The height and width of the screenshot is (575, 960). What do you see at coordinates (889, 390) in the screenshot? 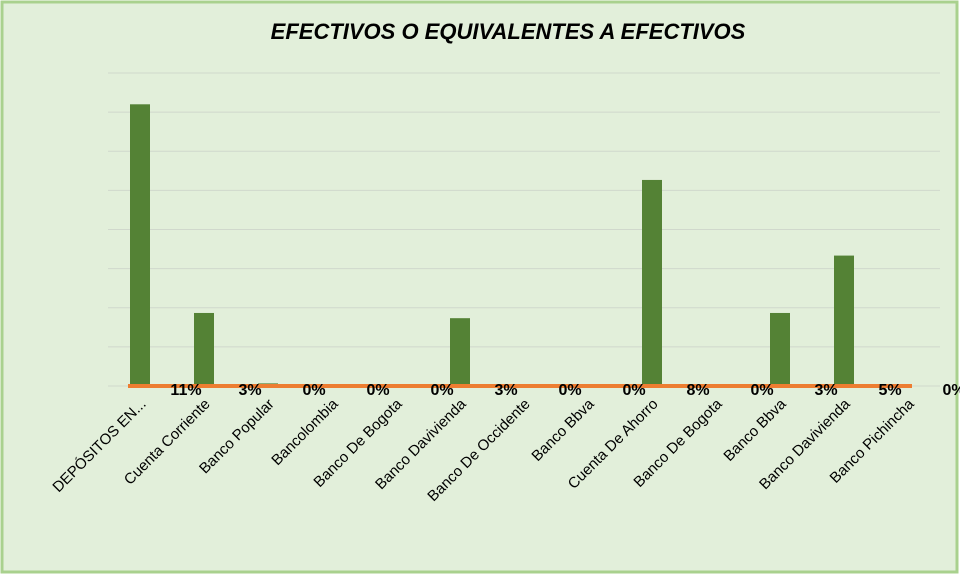
I see `data-label: 5%` at bounding box center [889, 390].